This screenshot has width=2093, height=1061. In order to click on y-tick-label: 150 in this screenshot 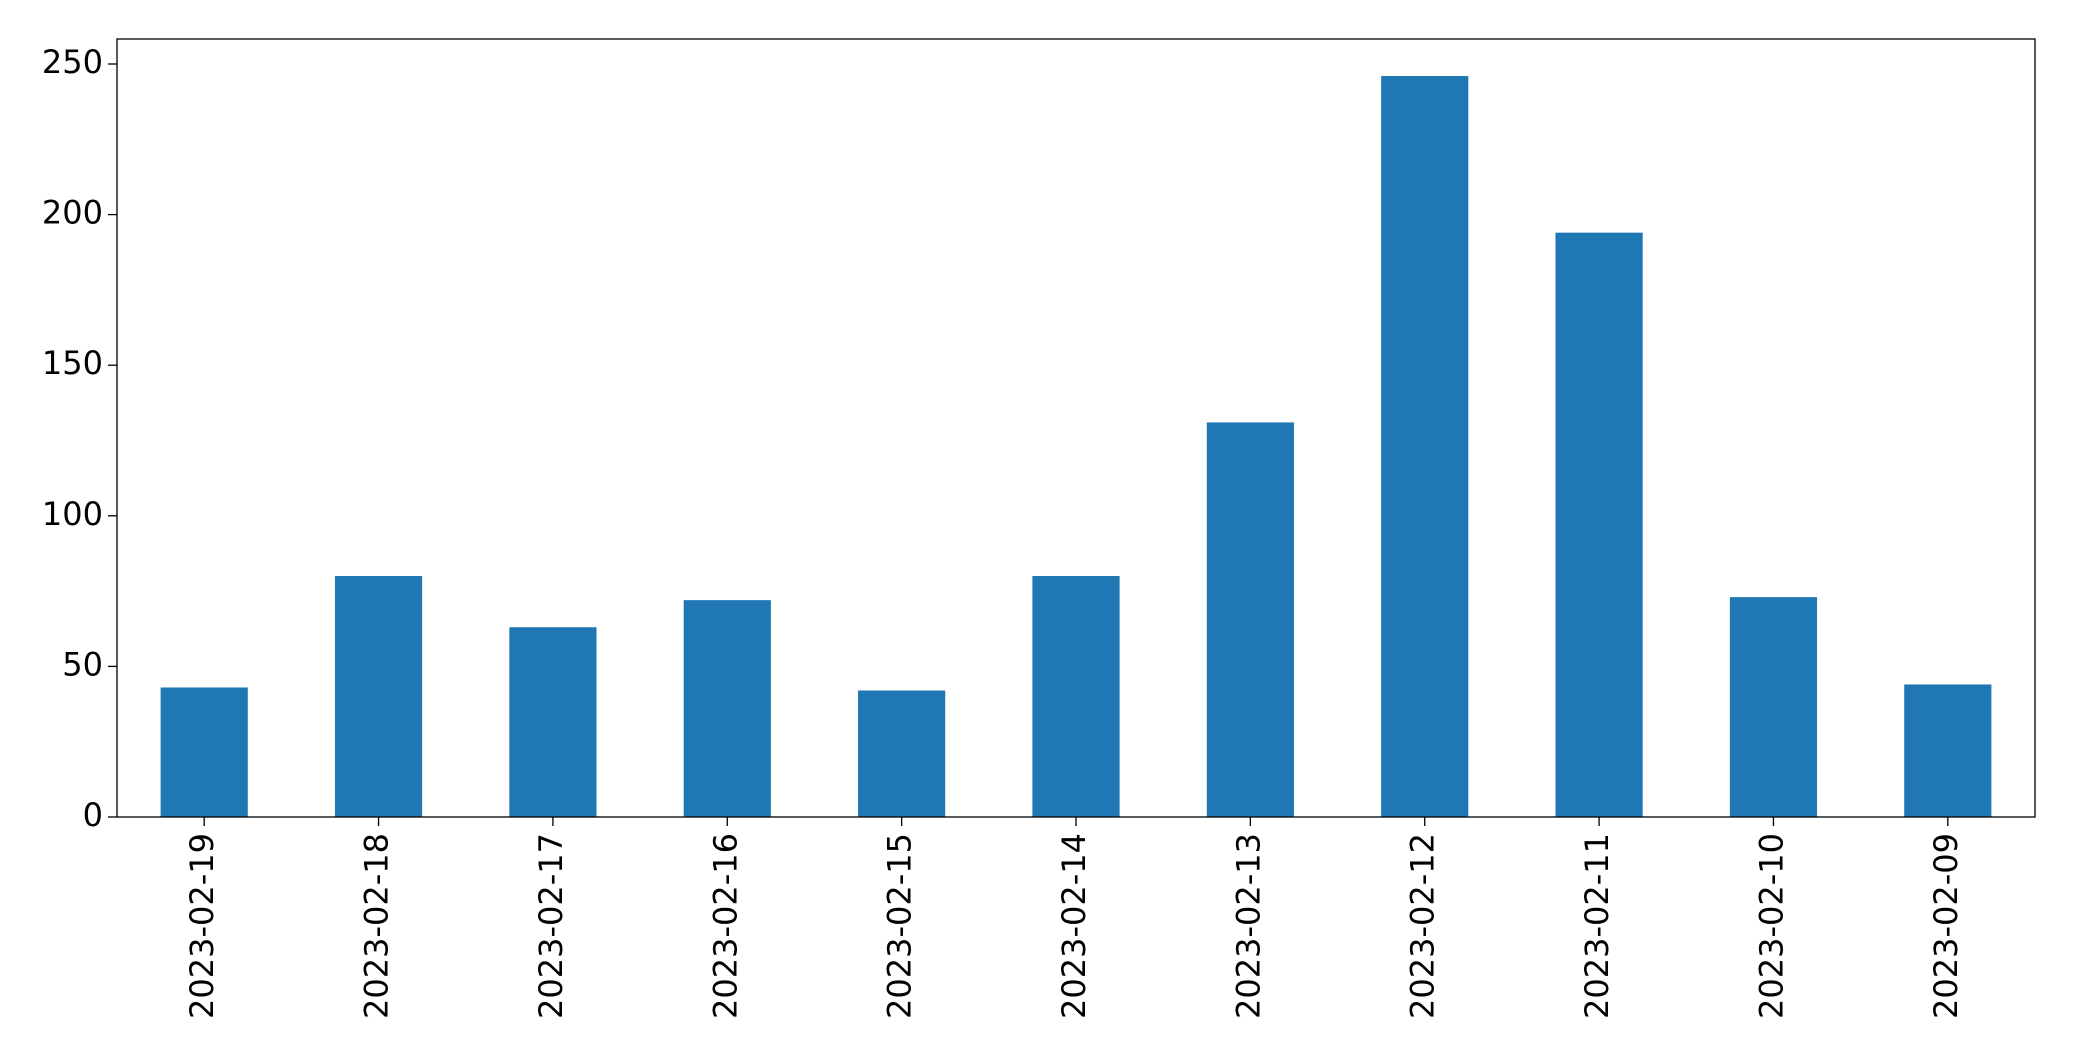, I will do `click(72, 363)`.